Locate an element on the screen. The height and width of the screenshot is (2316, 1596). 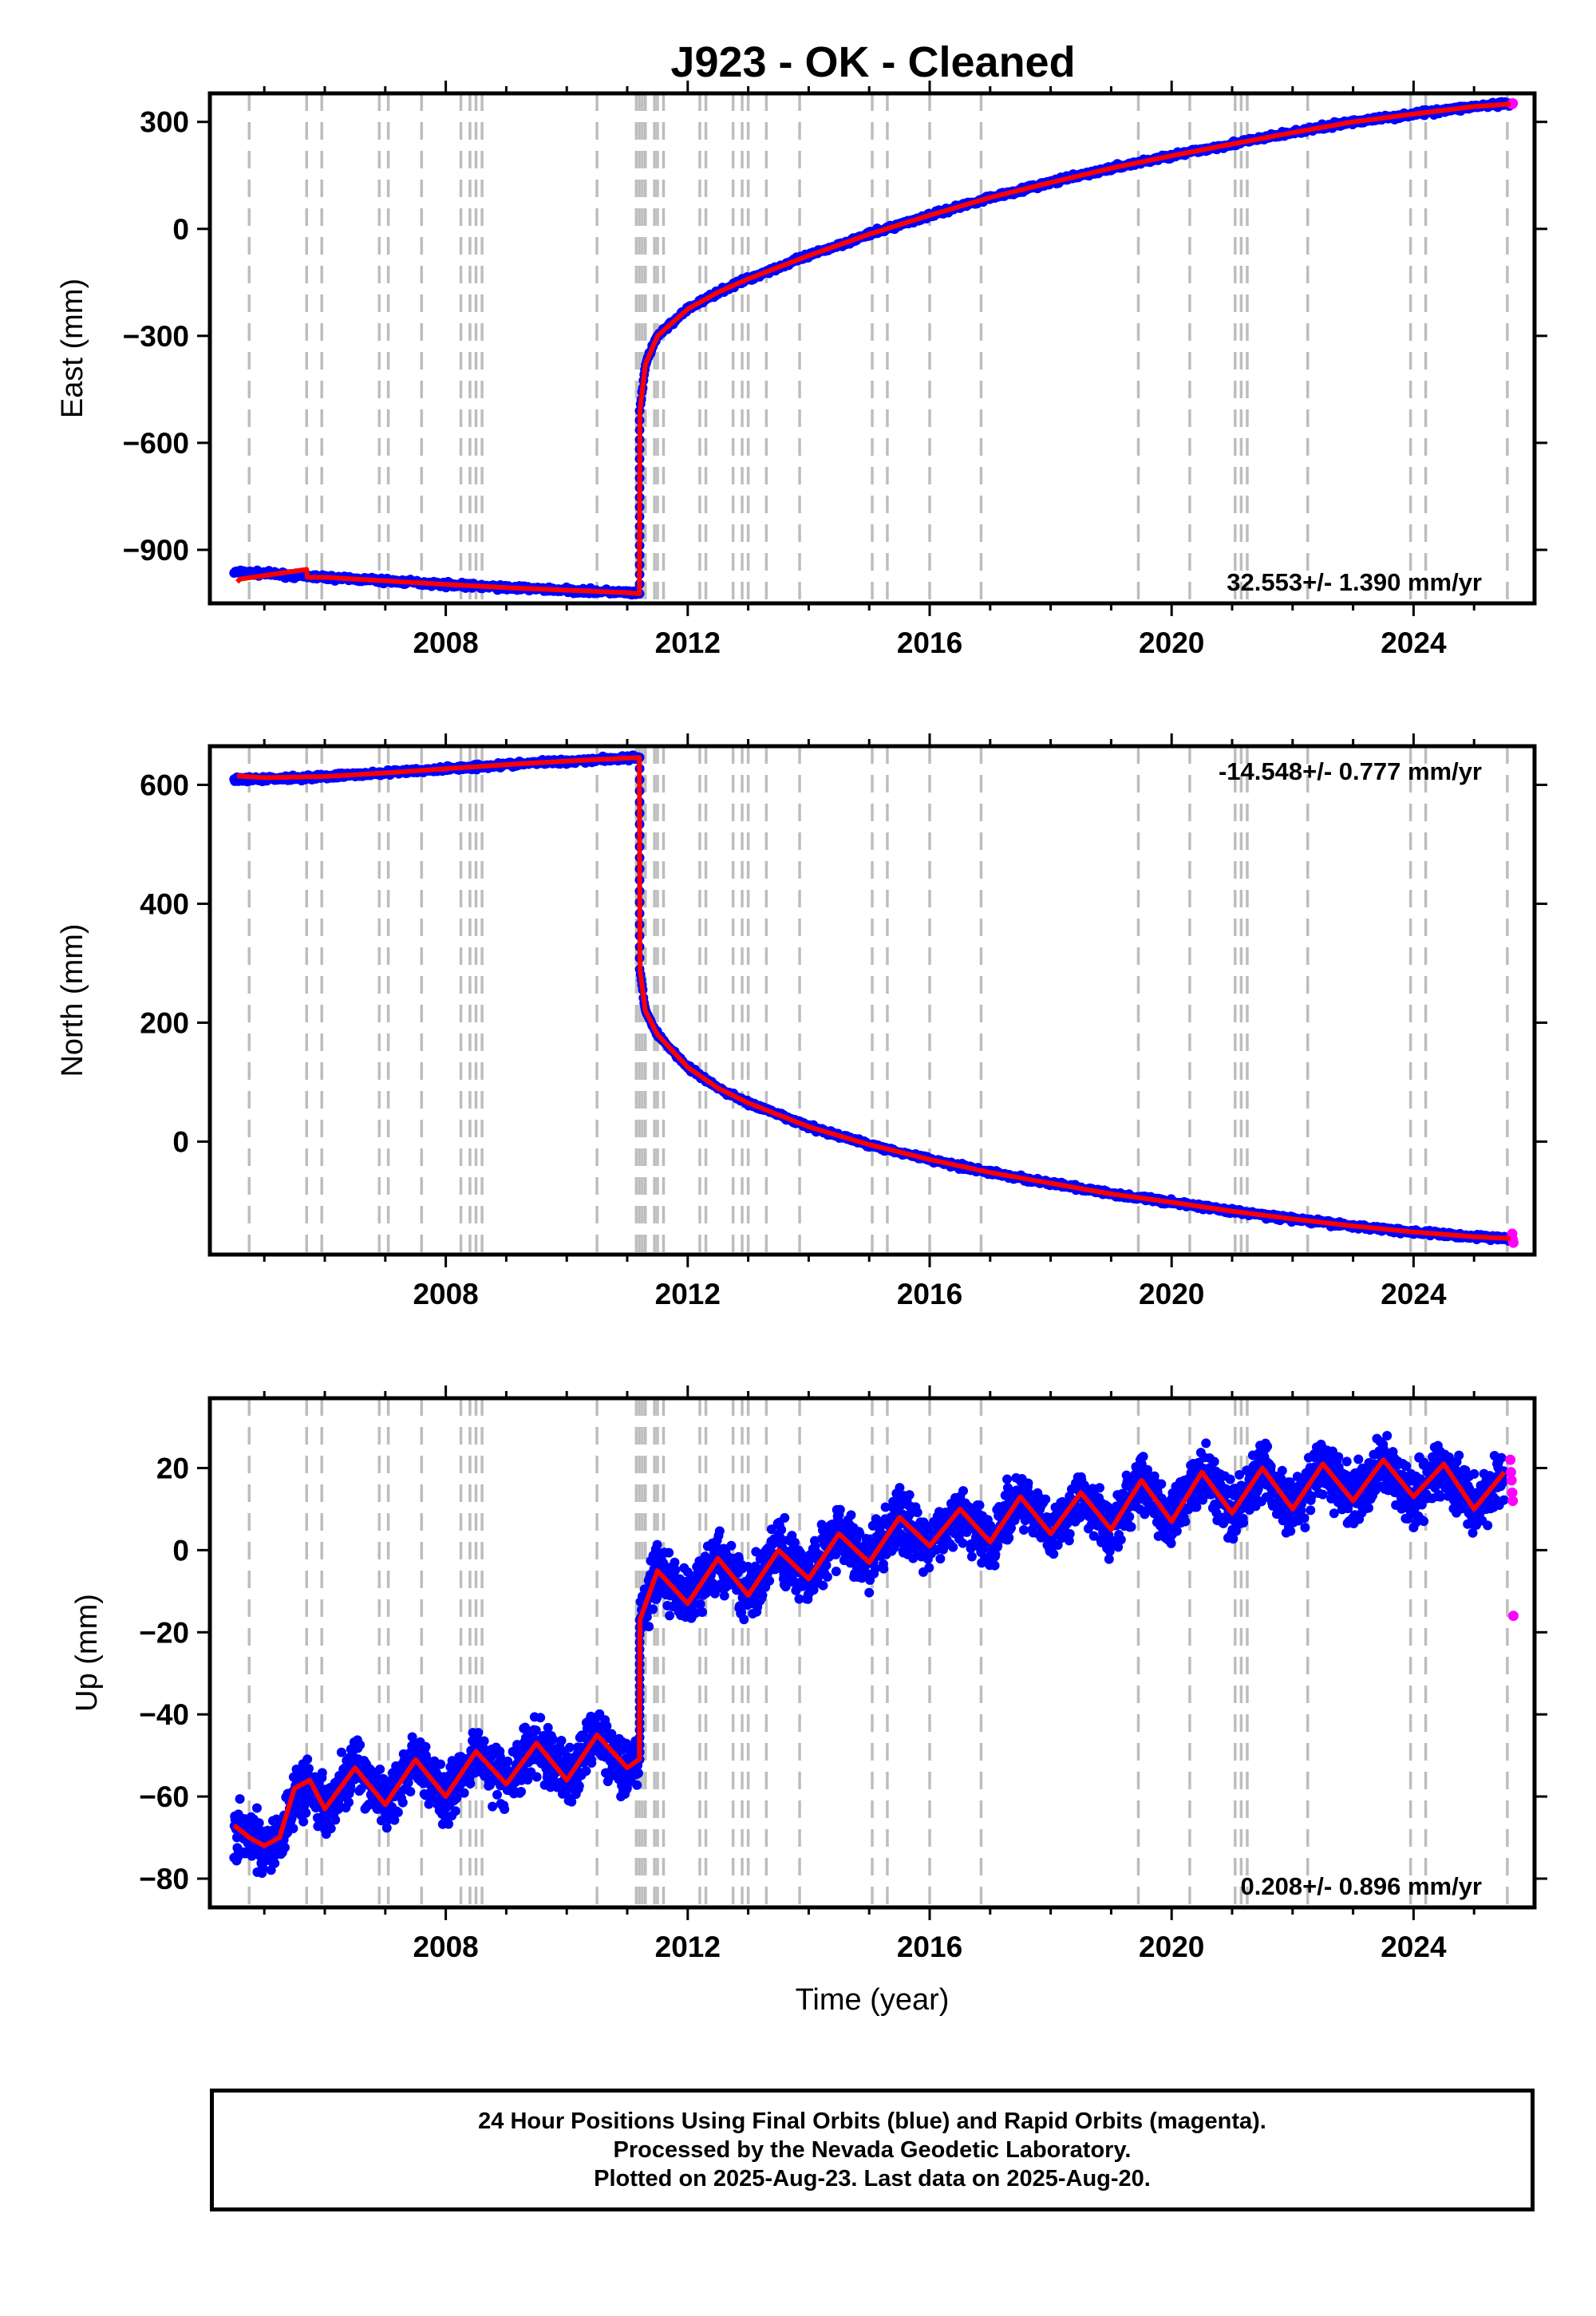
y-tick-label: −900 is located at coordinates (156, 550).